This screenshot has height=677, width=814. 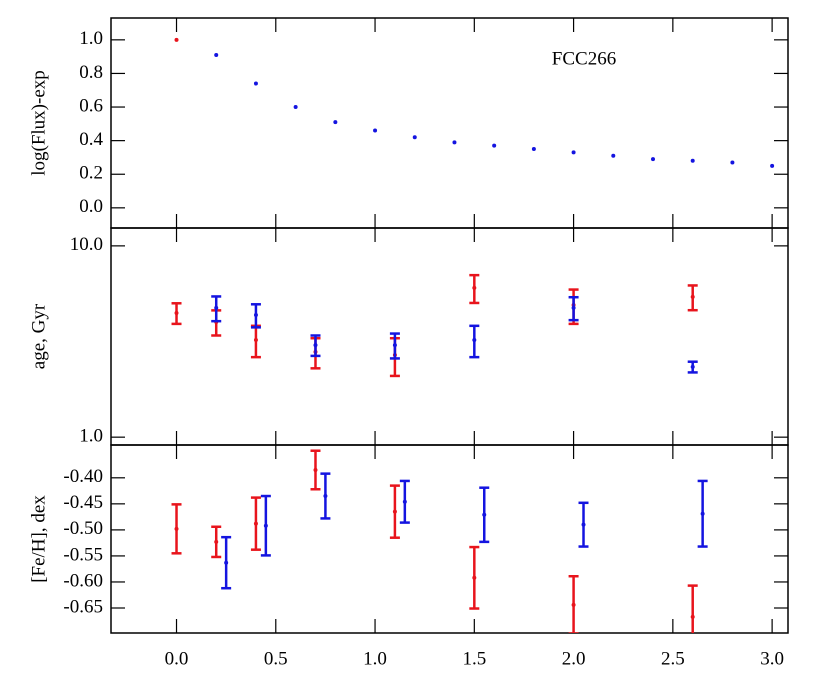 I want to click on y-tick-label: 0.4, so click(x=91, y=139).